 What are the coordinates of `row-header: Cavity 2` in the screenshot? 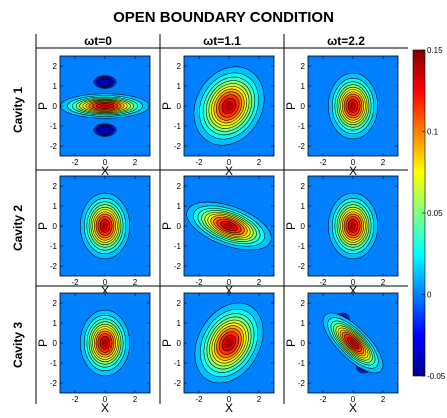 It's located at (18, 228).